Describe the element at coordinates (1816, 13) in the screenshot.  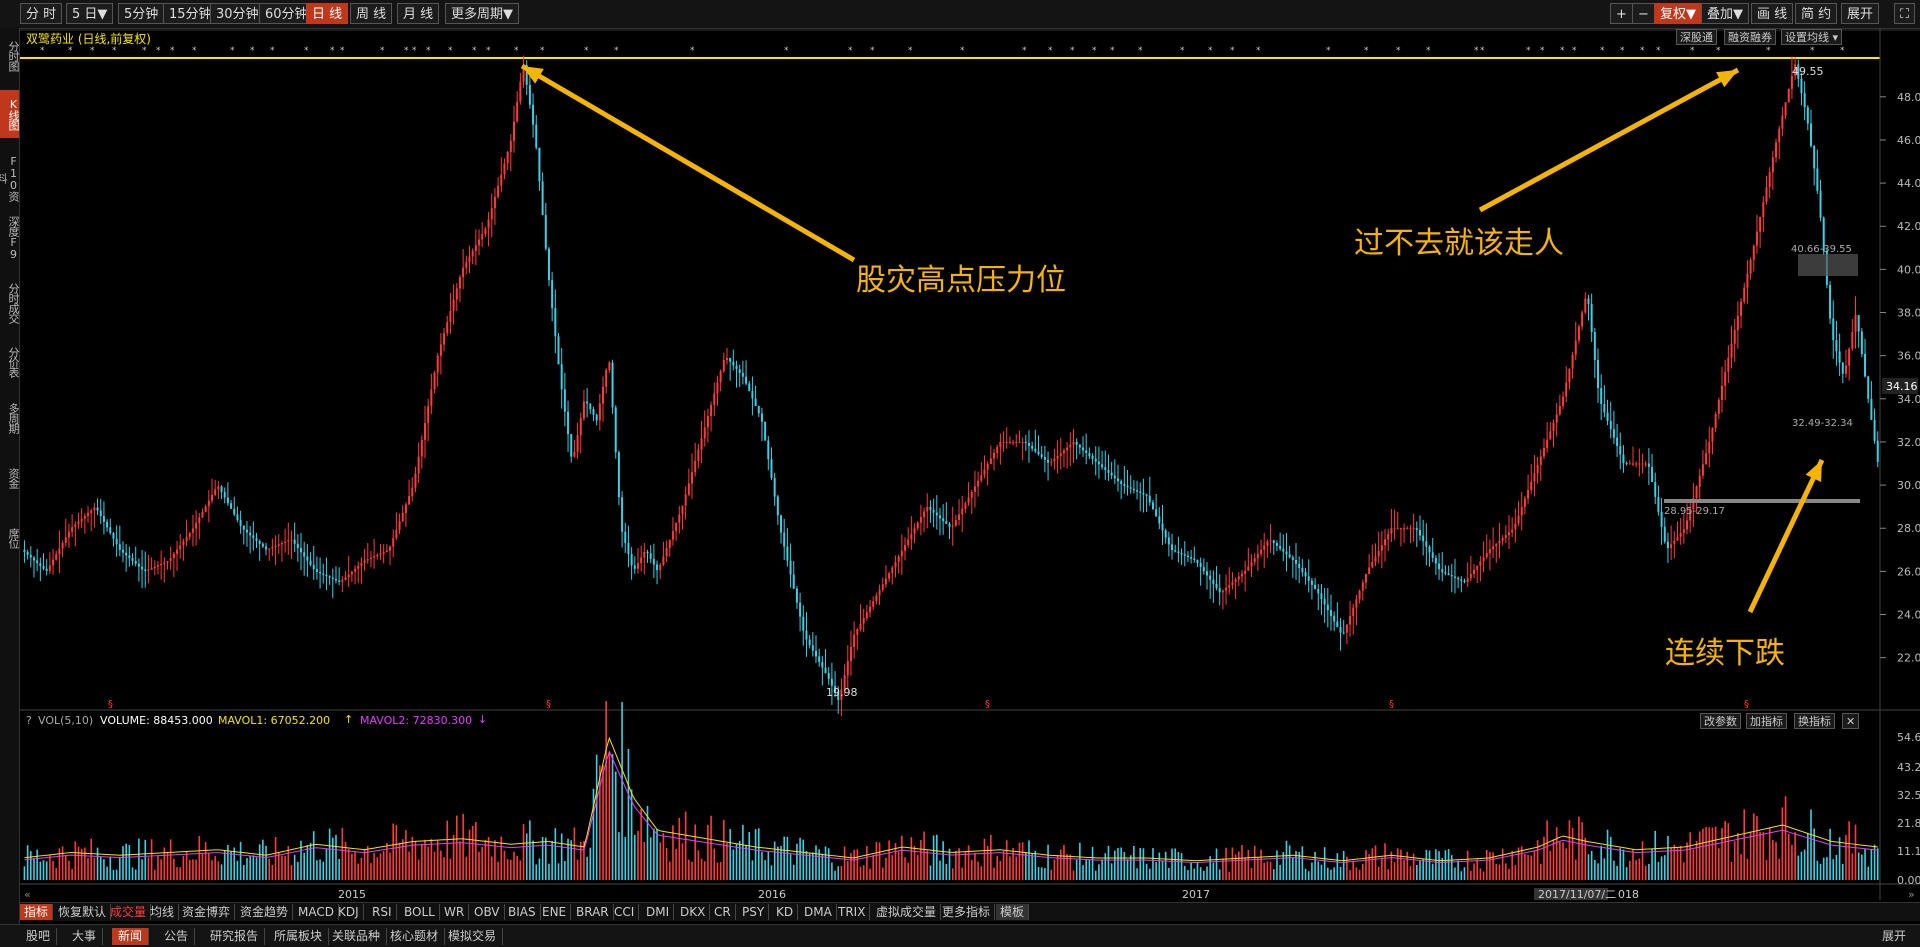
I see `toolbar-right-button-5: 简 约` at that location.